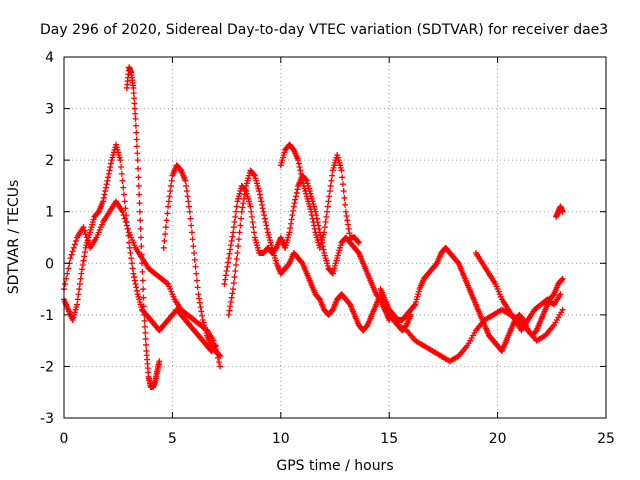  Describe the element at coordinates (47, 419) in the screenshot. I see `y-tick-label: -3` at that location.